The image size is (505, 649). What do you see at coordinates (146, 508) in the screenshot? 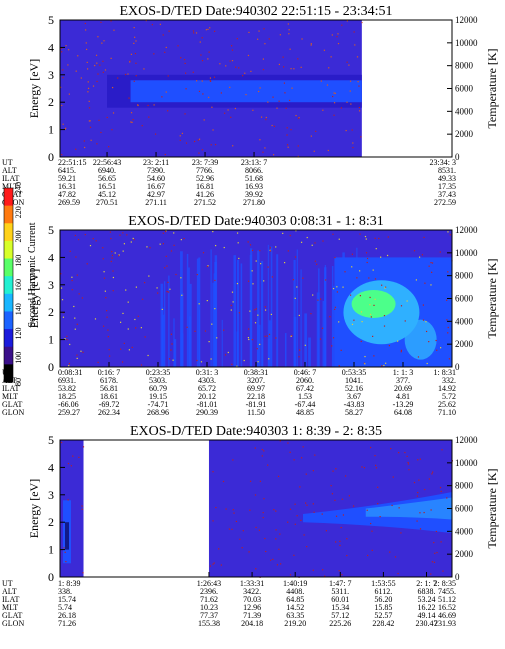
I see `data-gap` at bounding box center [146, 508].